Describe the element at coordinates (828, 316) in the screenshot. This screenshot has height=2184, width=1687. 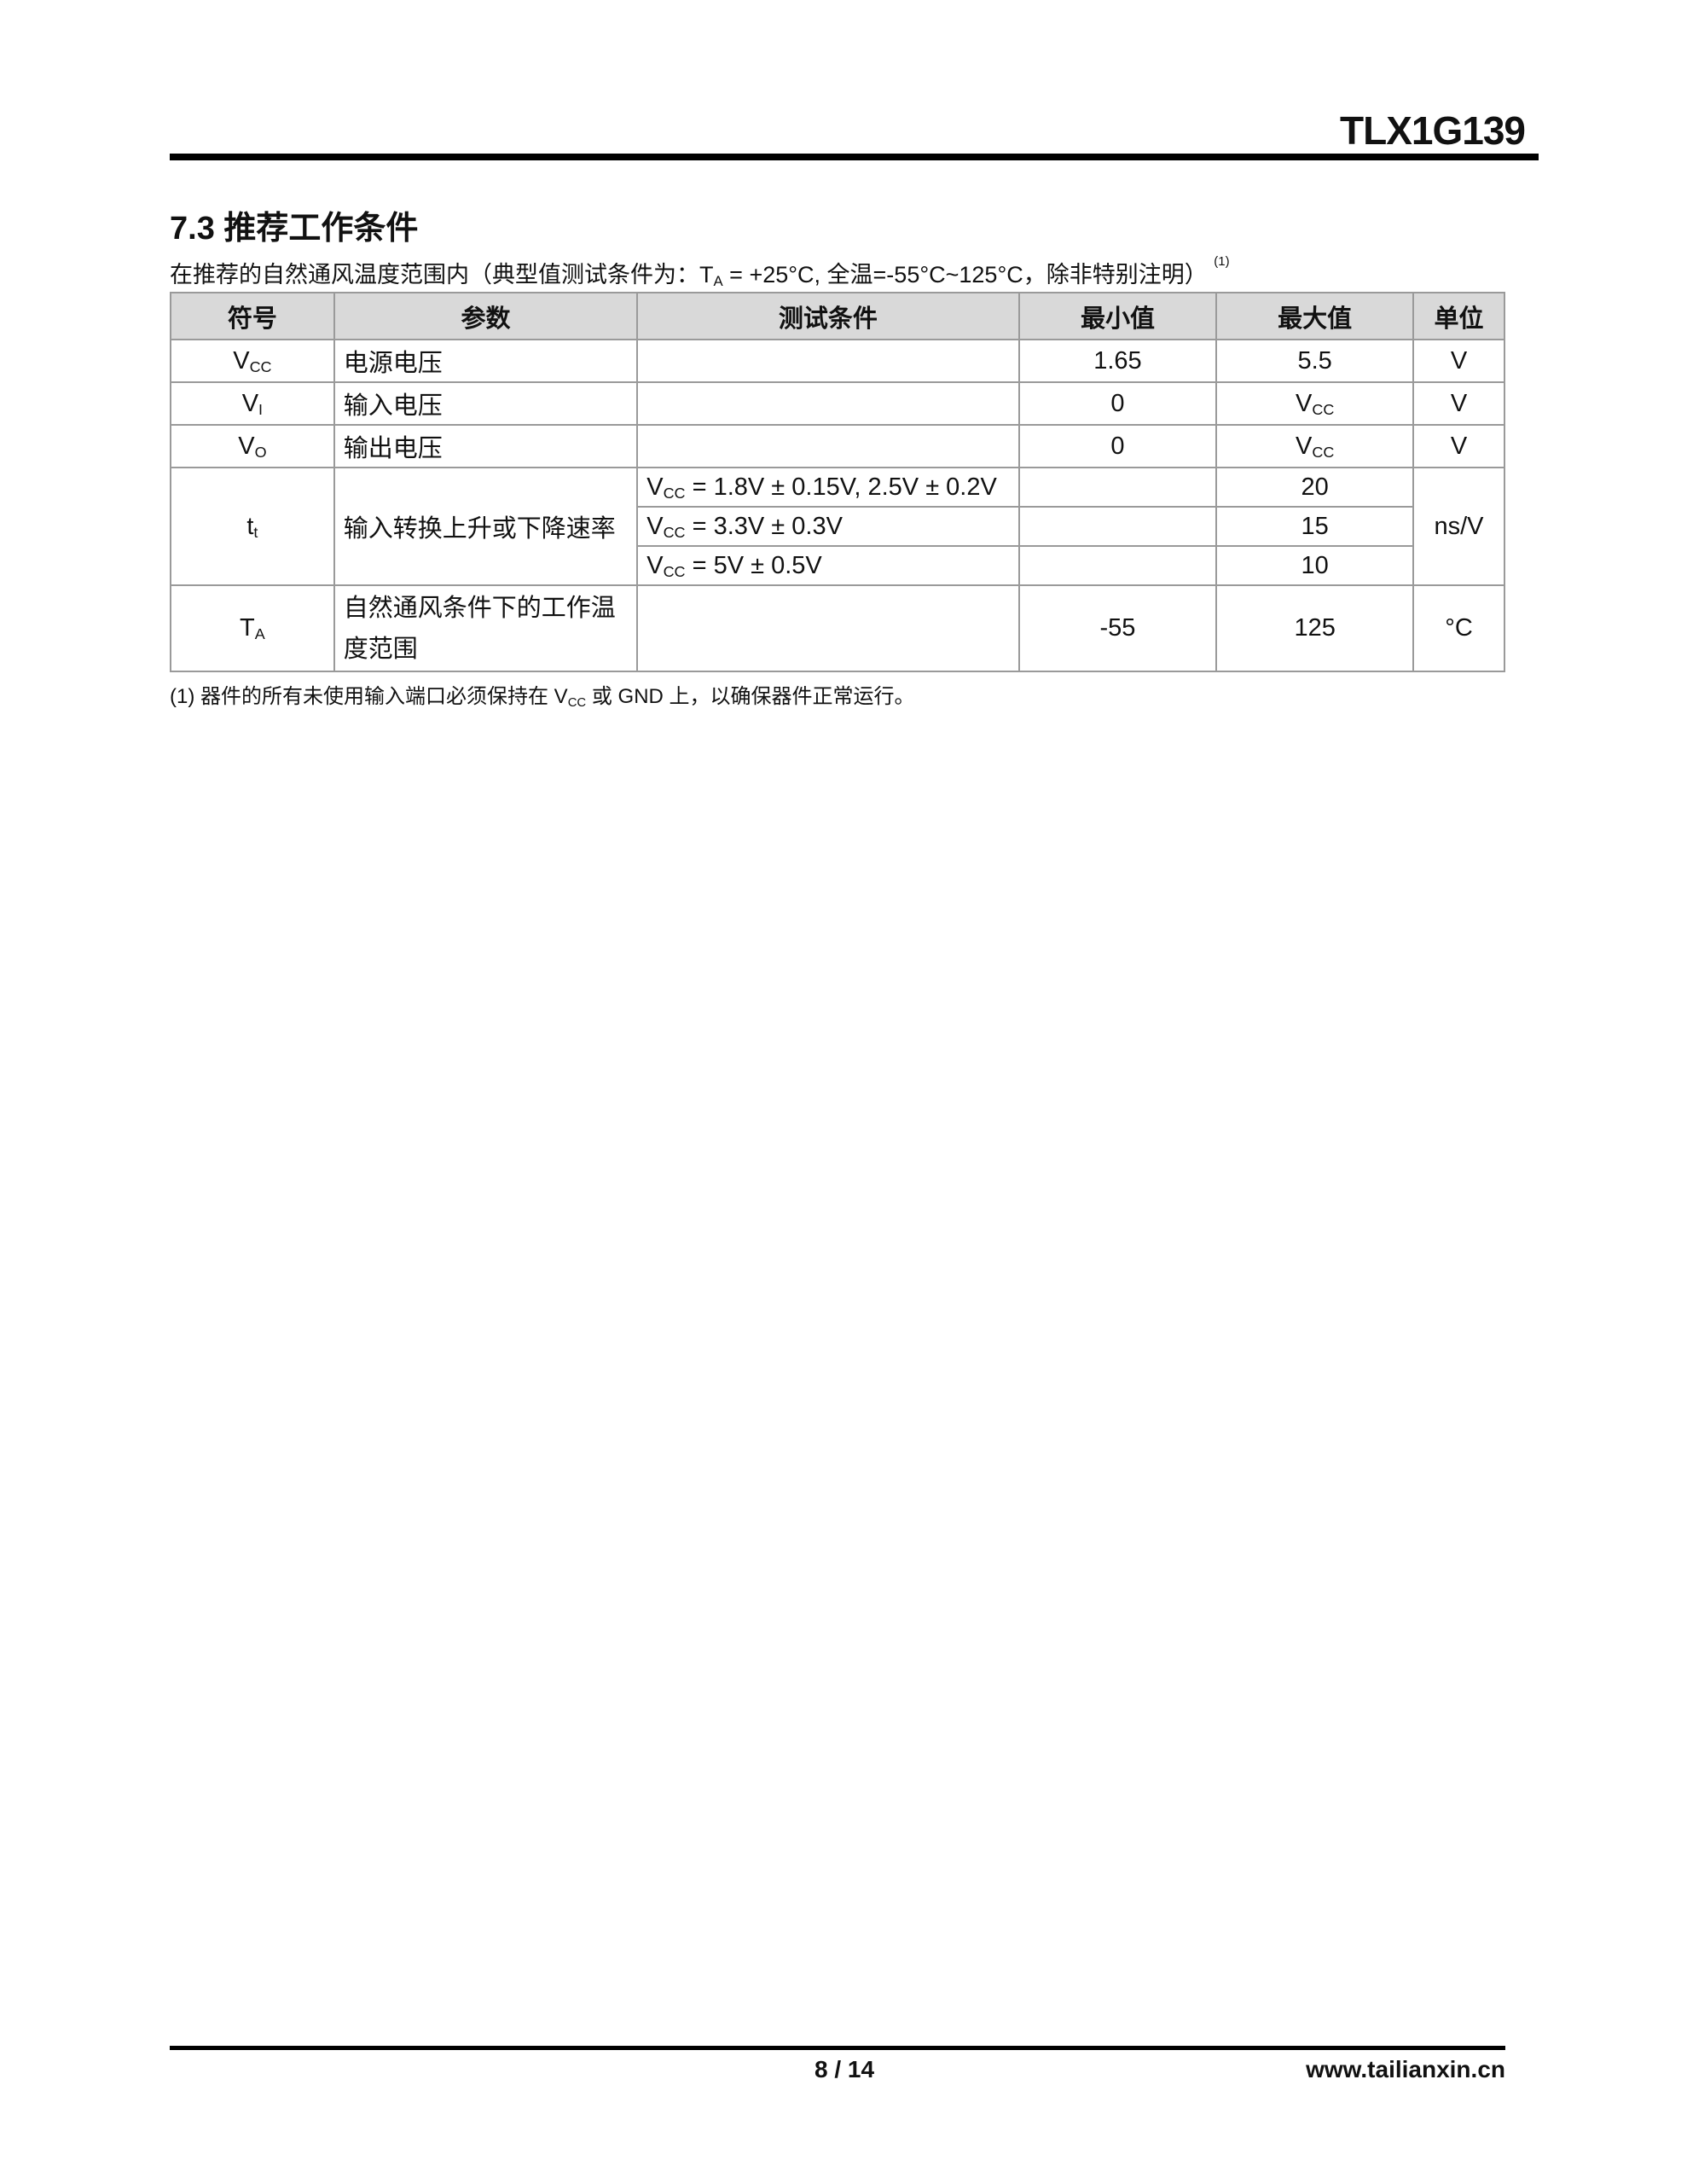
I see `header-conditions: 测试条件` at that location.